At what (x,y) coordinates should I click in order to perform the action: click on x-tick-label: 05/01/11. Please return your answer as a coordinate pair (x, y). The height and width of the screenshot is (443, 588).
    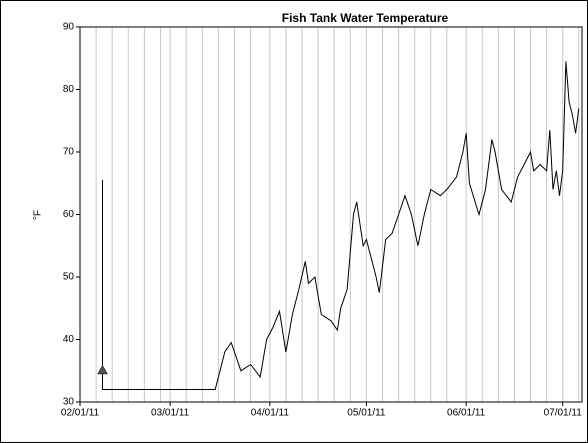
    Looking at the image, I should click on (366, 413).